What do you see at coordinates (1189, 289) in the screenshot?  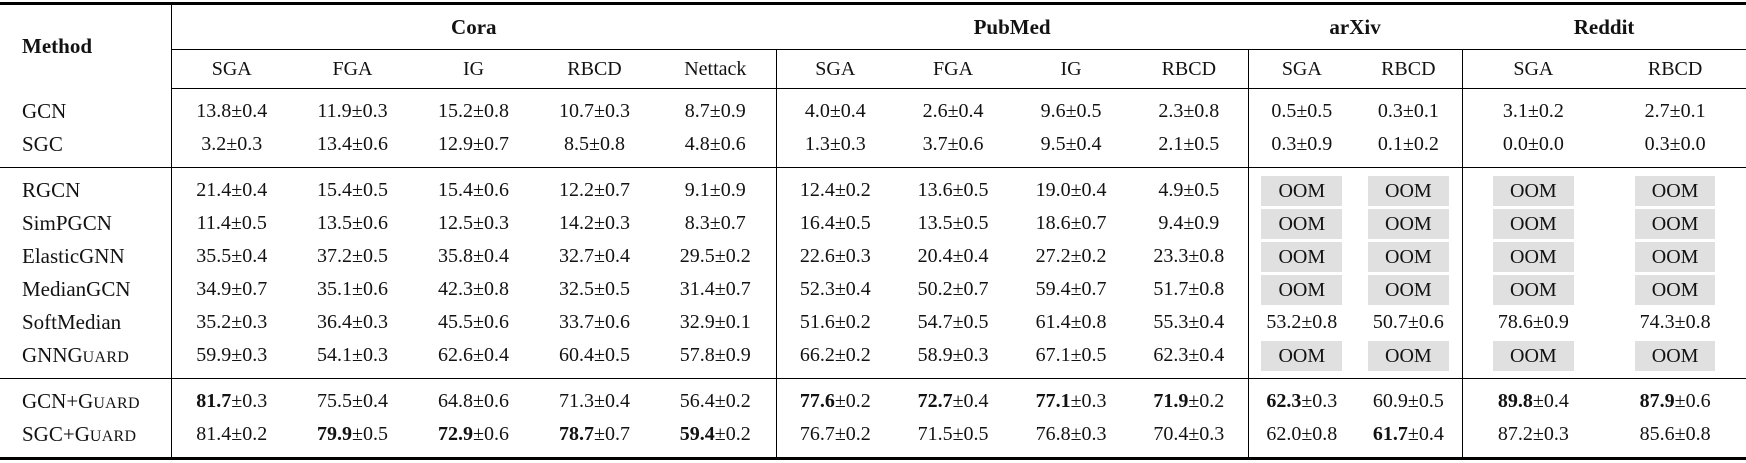 I see `result-cell: 51.7±0.8` at bounding box center [1189, 289].